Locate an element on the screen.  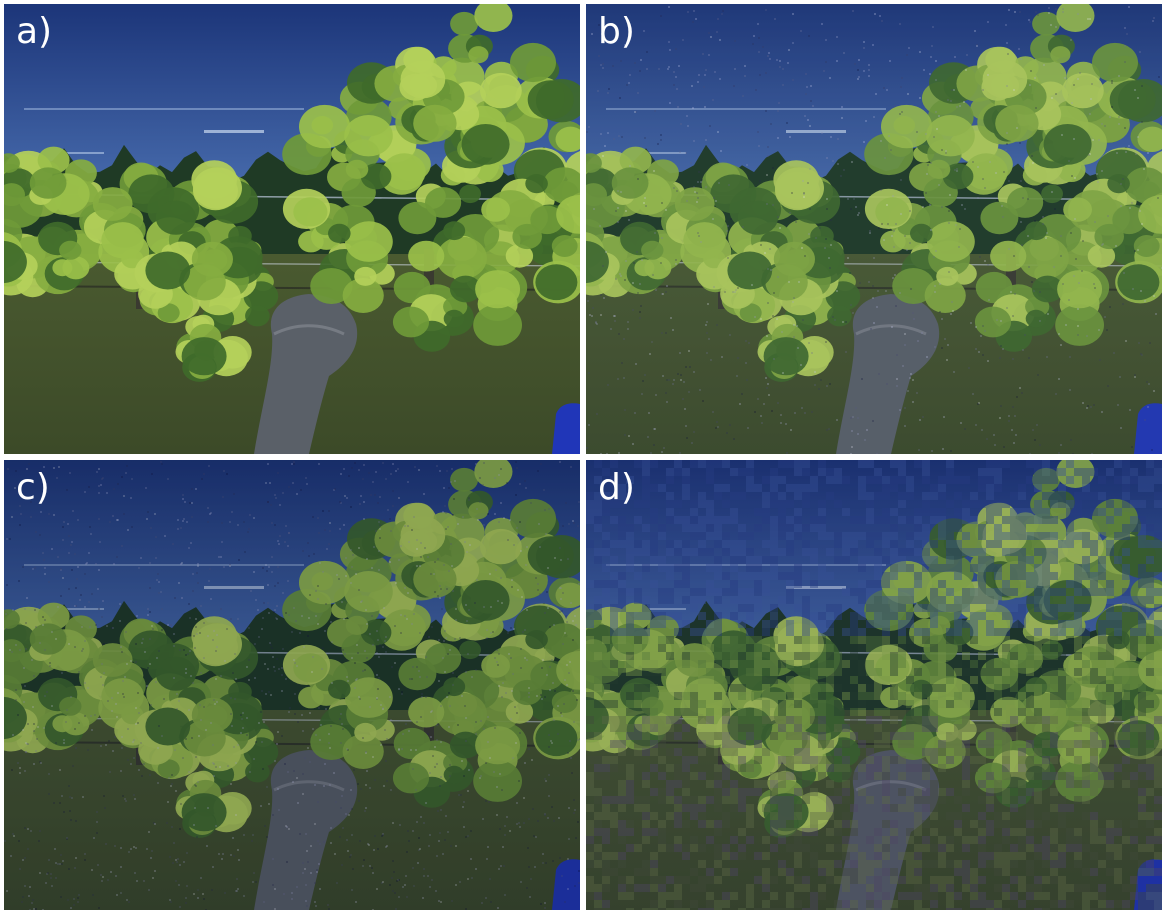
panel-label: b) is located at coordinates (616, 31).